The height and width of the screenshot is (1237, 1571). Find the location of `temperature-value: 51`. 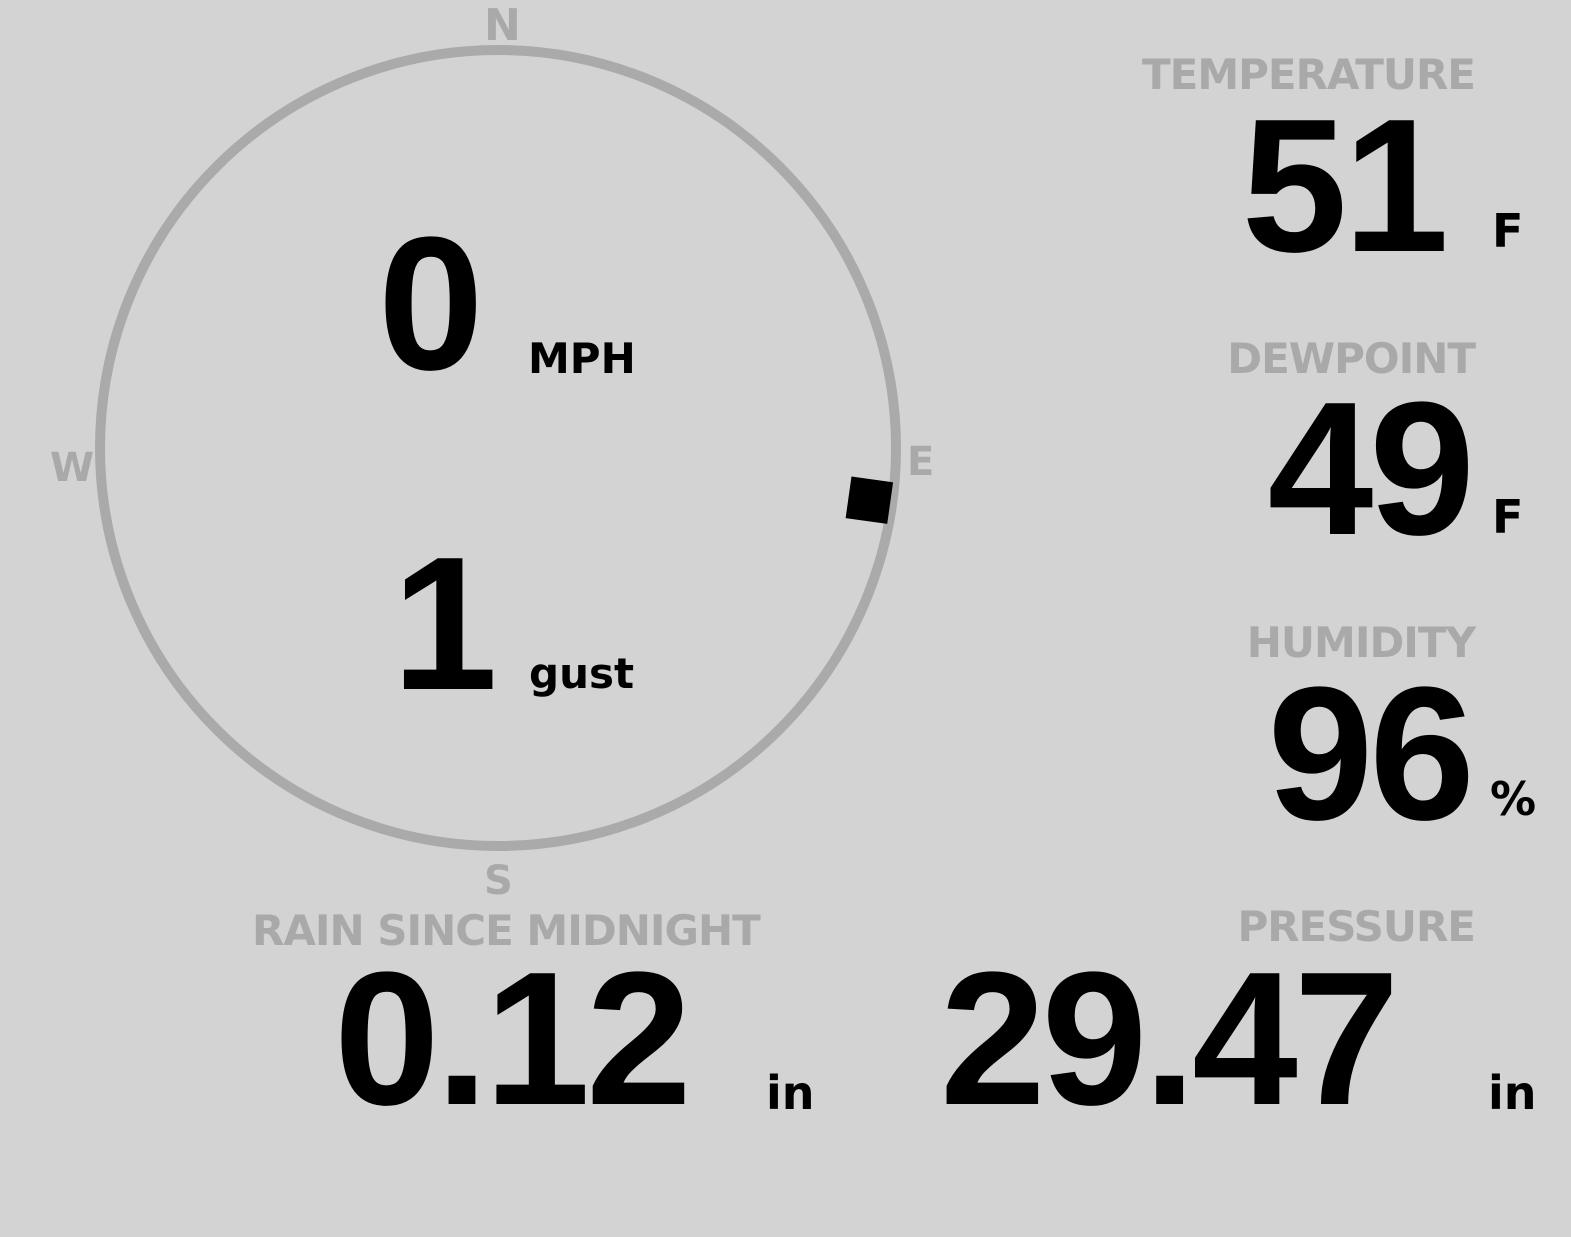

temperature-value: 51 is located at coordinates (1345, 186).